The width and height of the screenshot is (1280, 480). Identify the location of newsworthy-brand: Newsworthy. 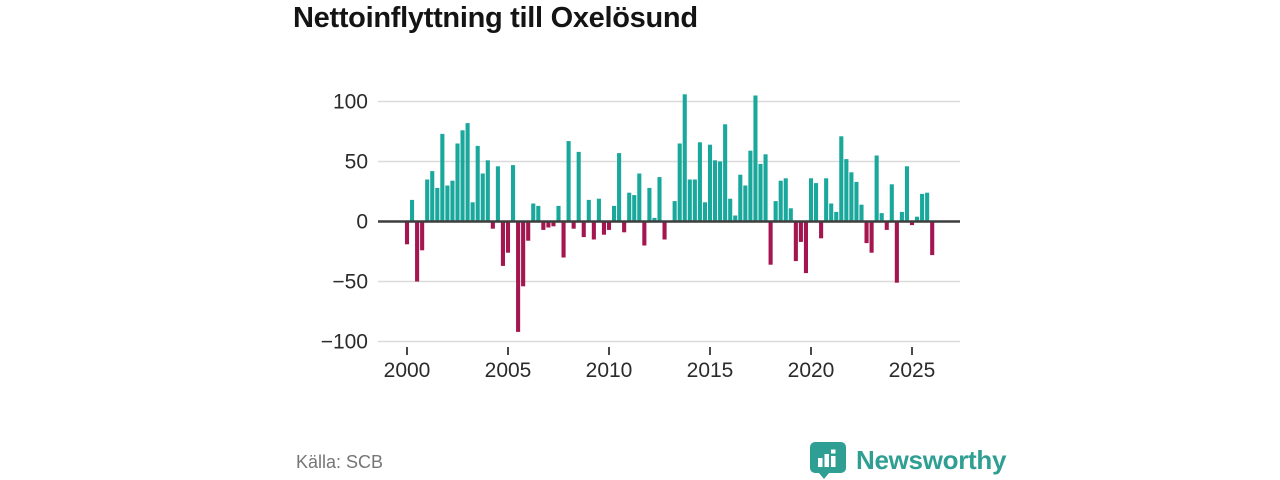
(908, 460).